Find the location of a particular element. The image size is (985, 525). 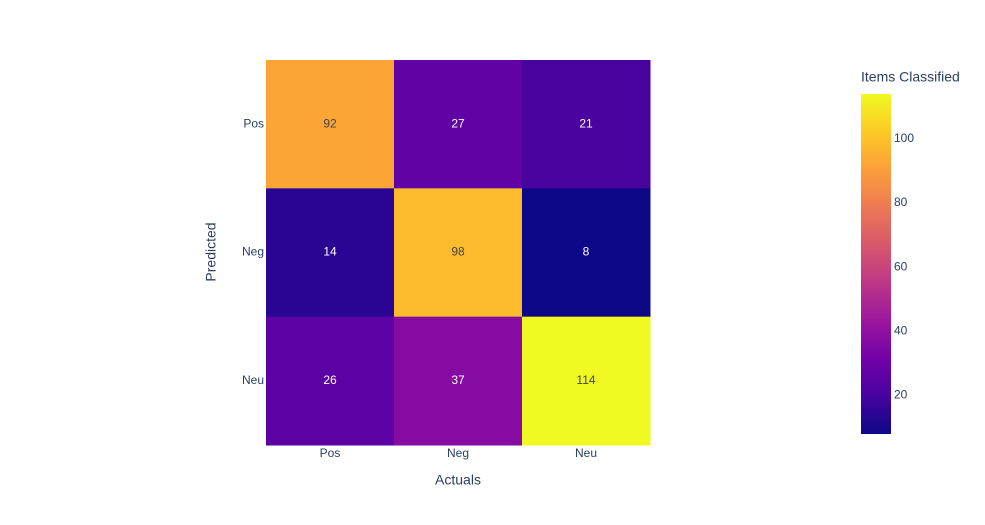

cell-value-label: 114 is located at coordinates (585, 380).